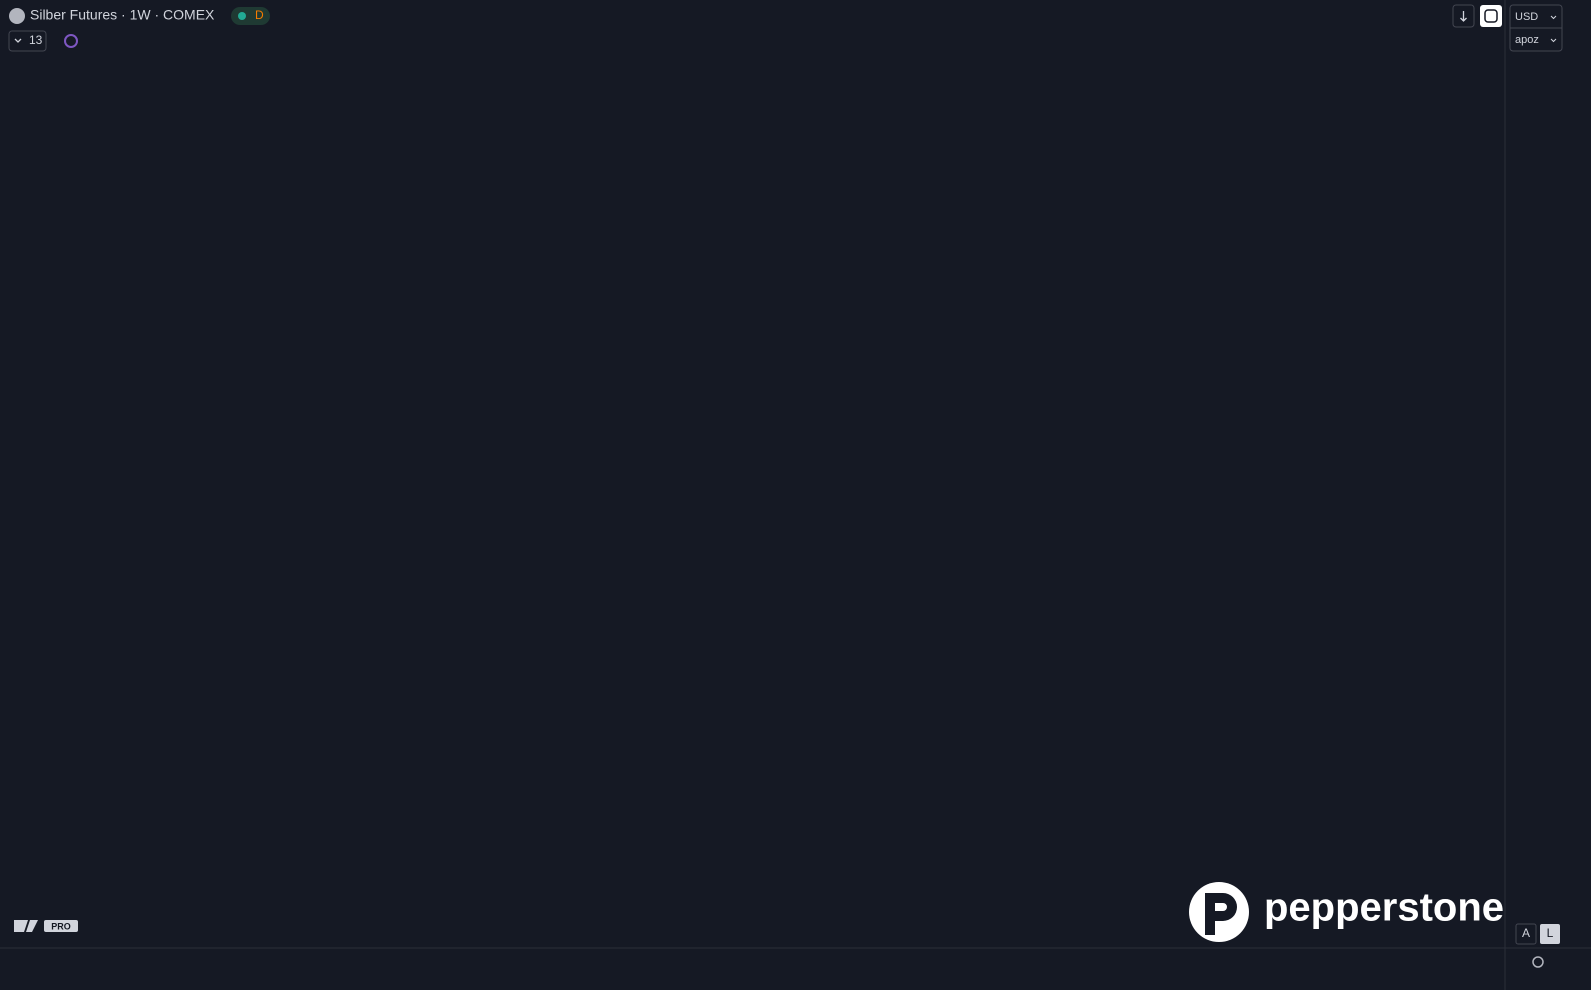  Describe the element at coordinates (1538, 962) in the screenshot. I see `settings-icon` at that location.